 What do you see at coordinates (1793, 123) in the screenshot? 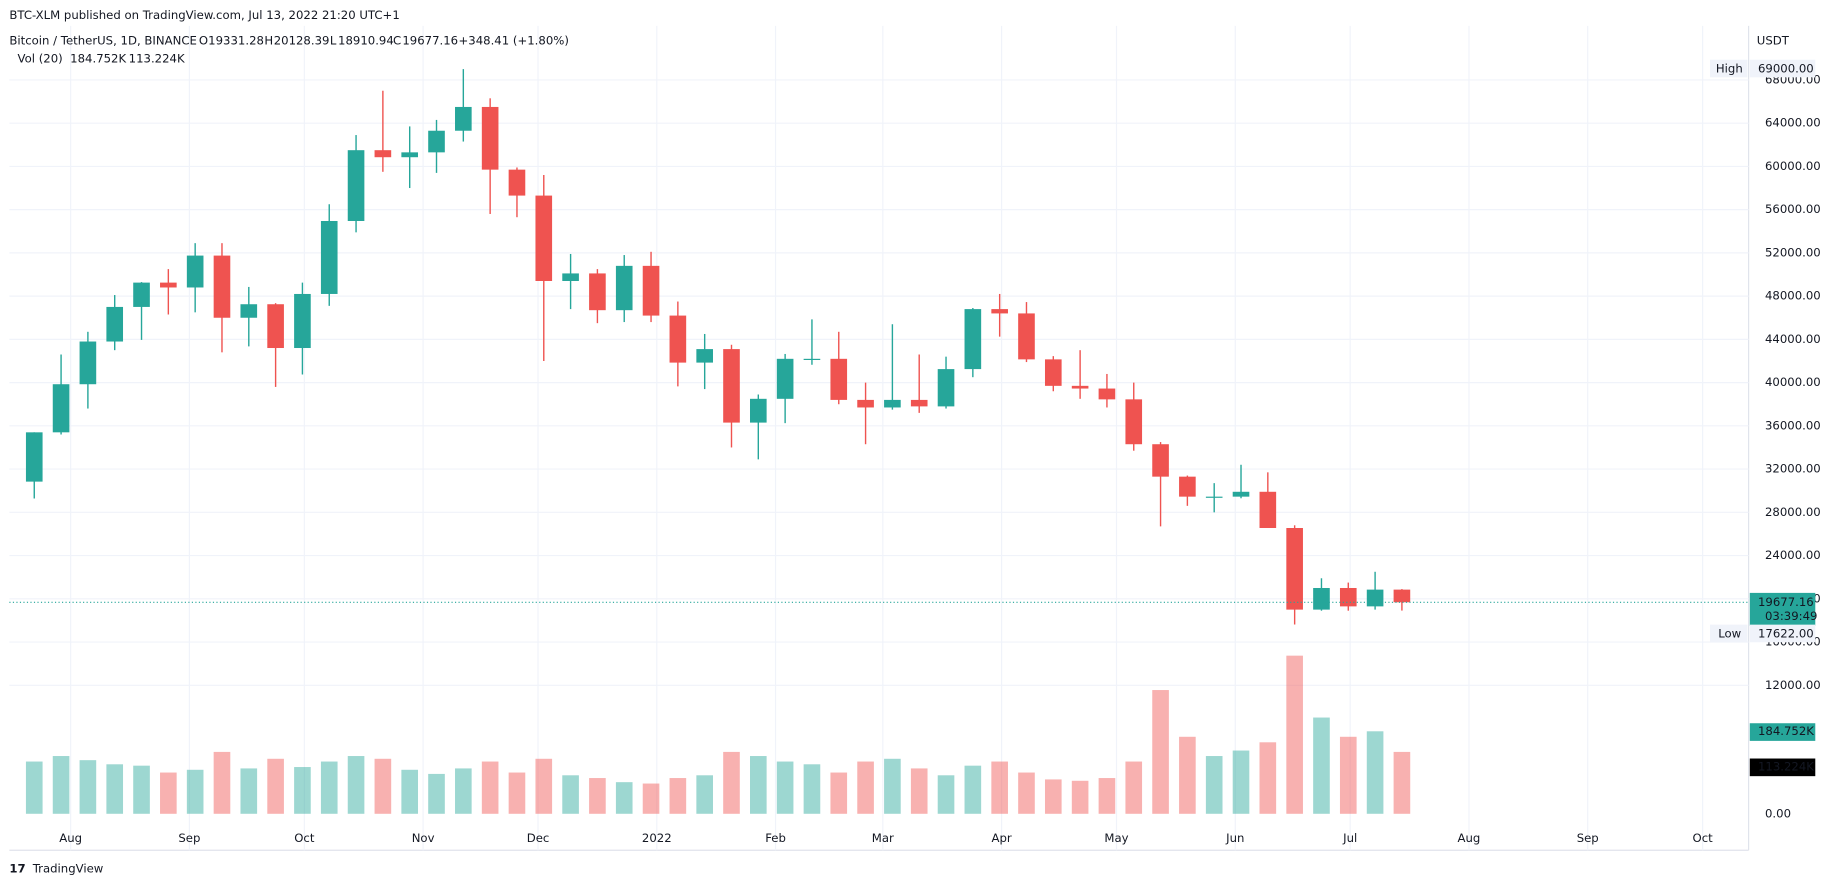
I see `y-tick-label: 64000.00` at bounding box center [1793, 123].